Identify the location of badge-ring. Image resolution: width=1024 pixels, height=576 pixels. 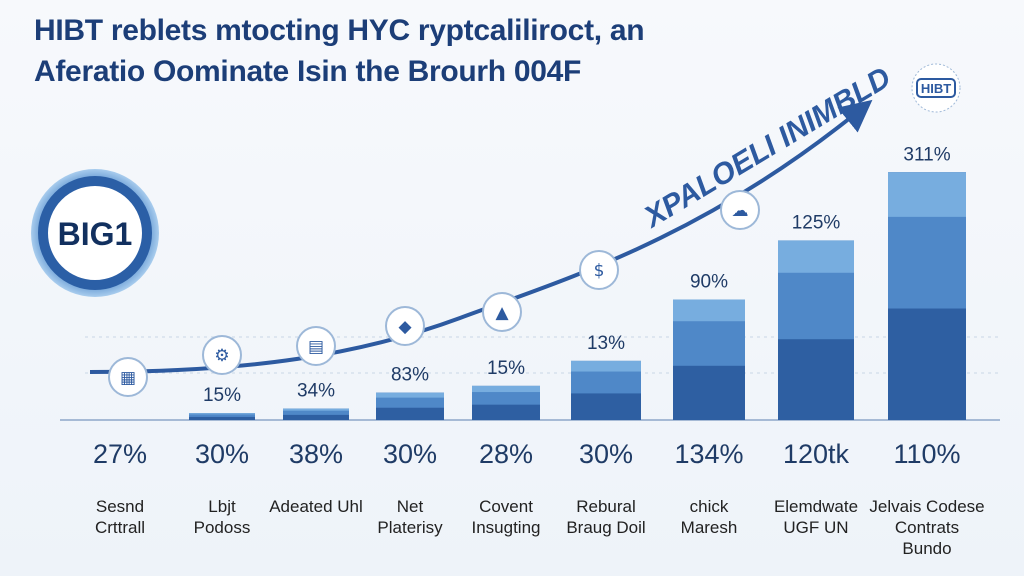
(95, 233).